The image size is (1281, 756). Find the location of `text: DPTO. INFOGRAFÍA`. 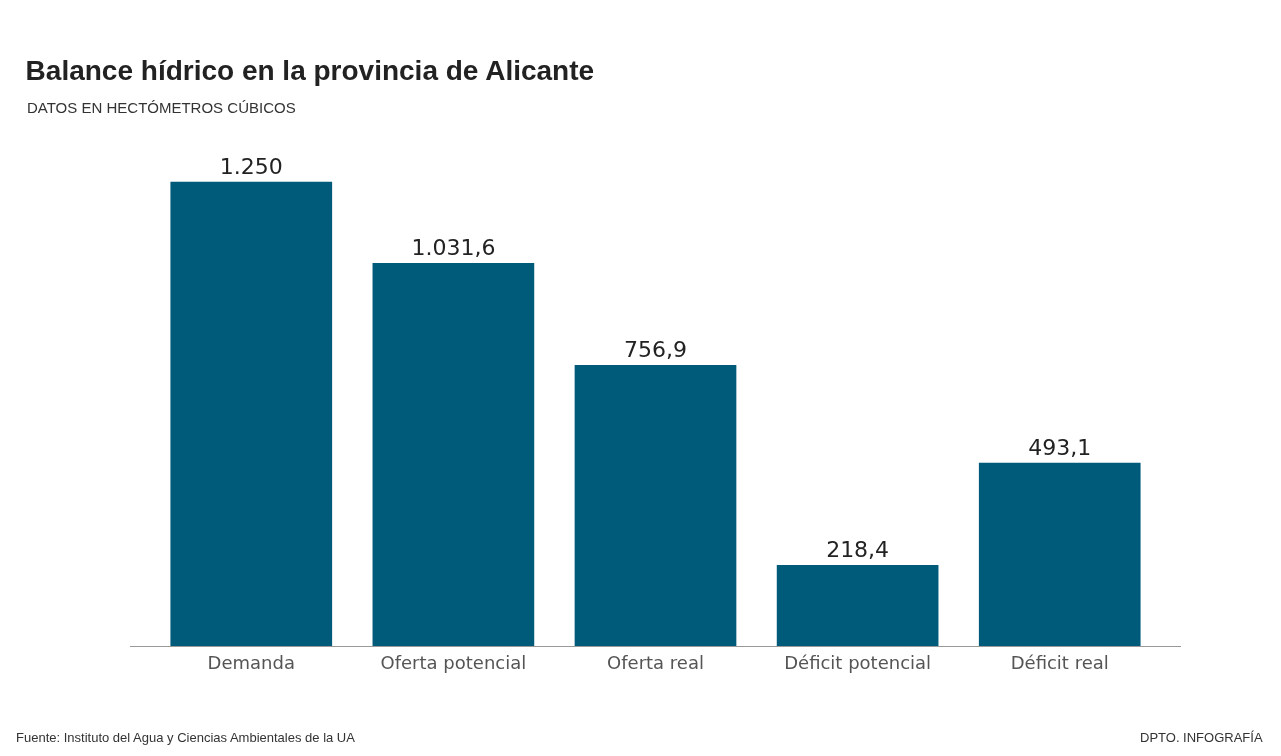

text: DPTO. INFOGRAFÍA is located at coordinates (1201, 737).